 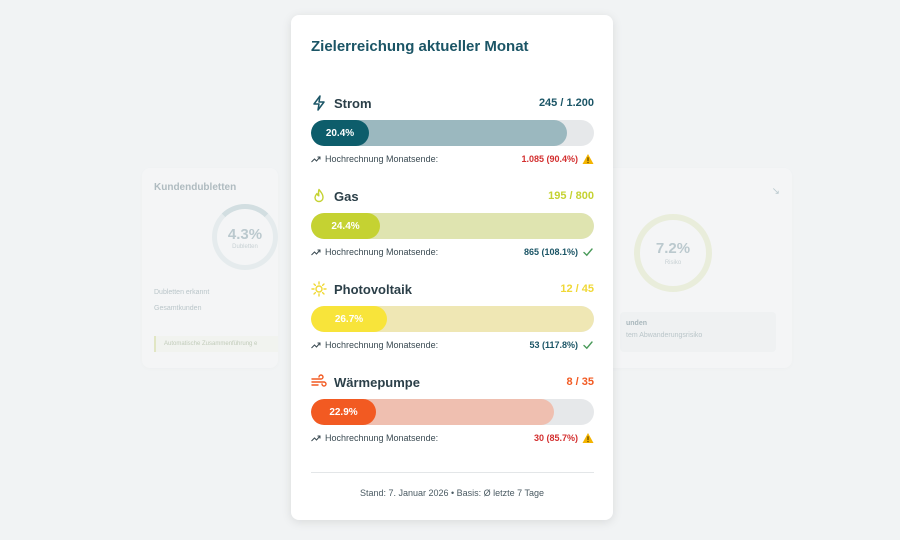 I want to click on wind-icon, so click(x=319, y=380).